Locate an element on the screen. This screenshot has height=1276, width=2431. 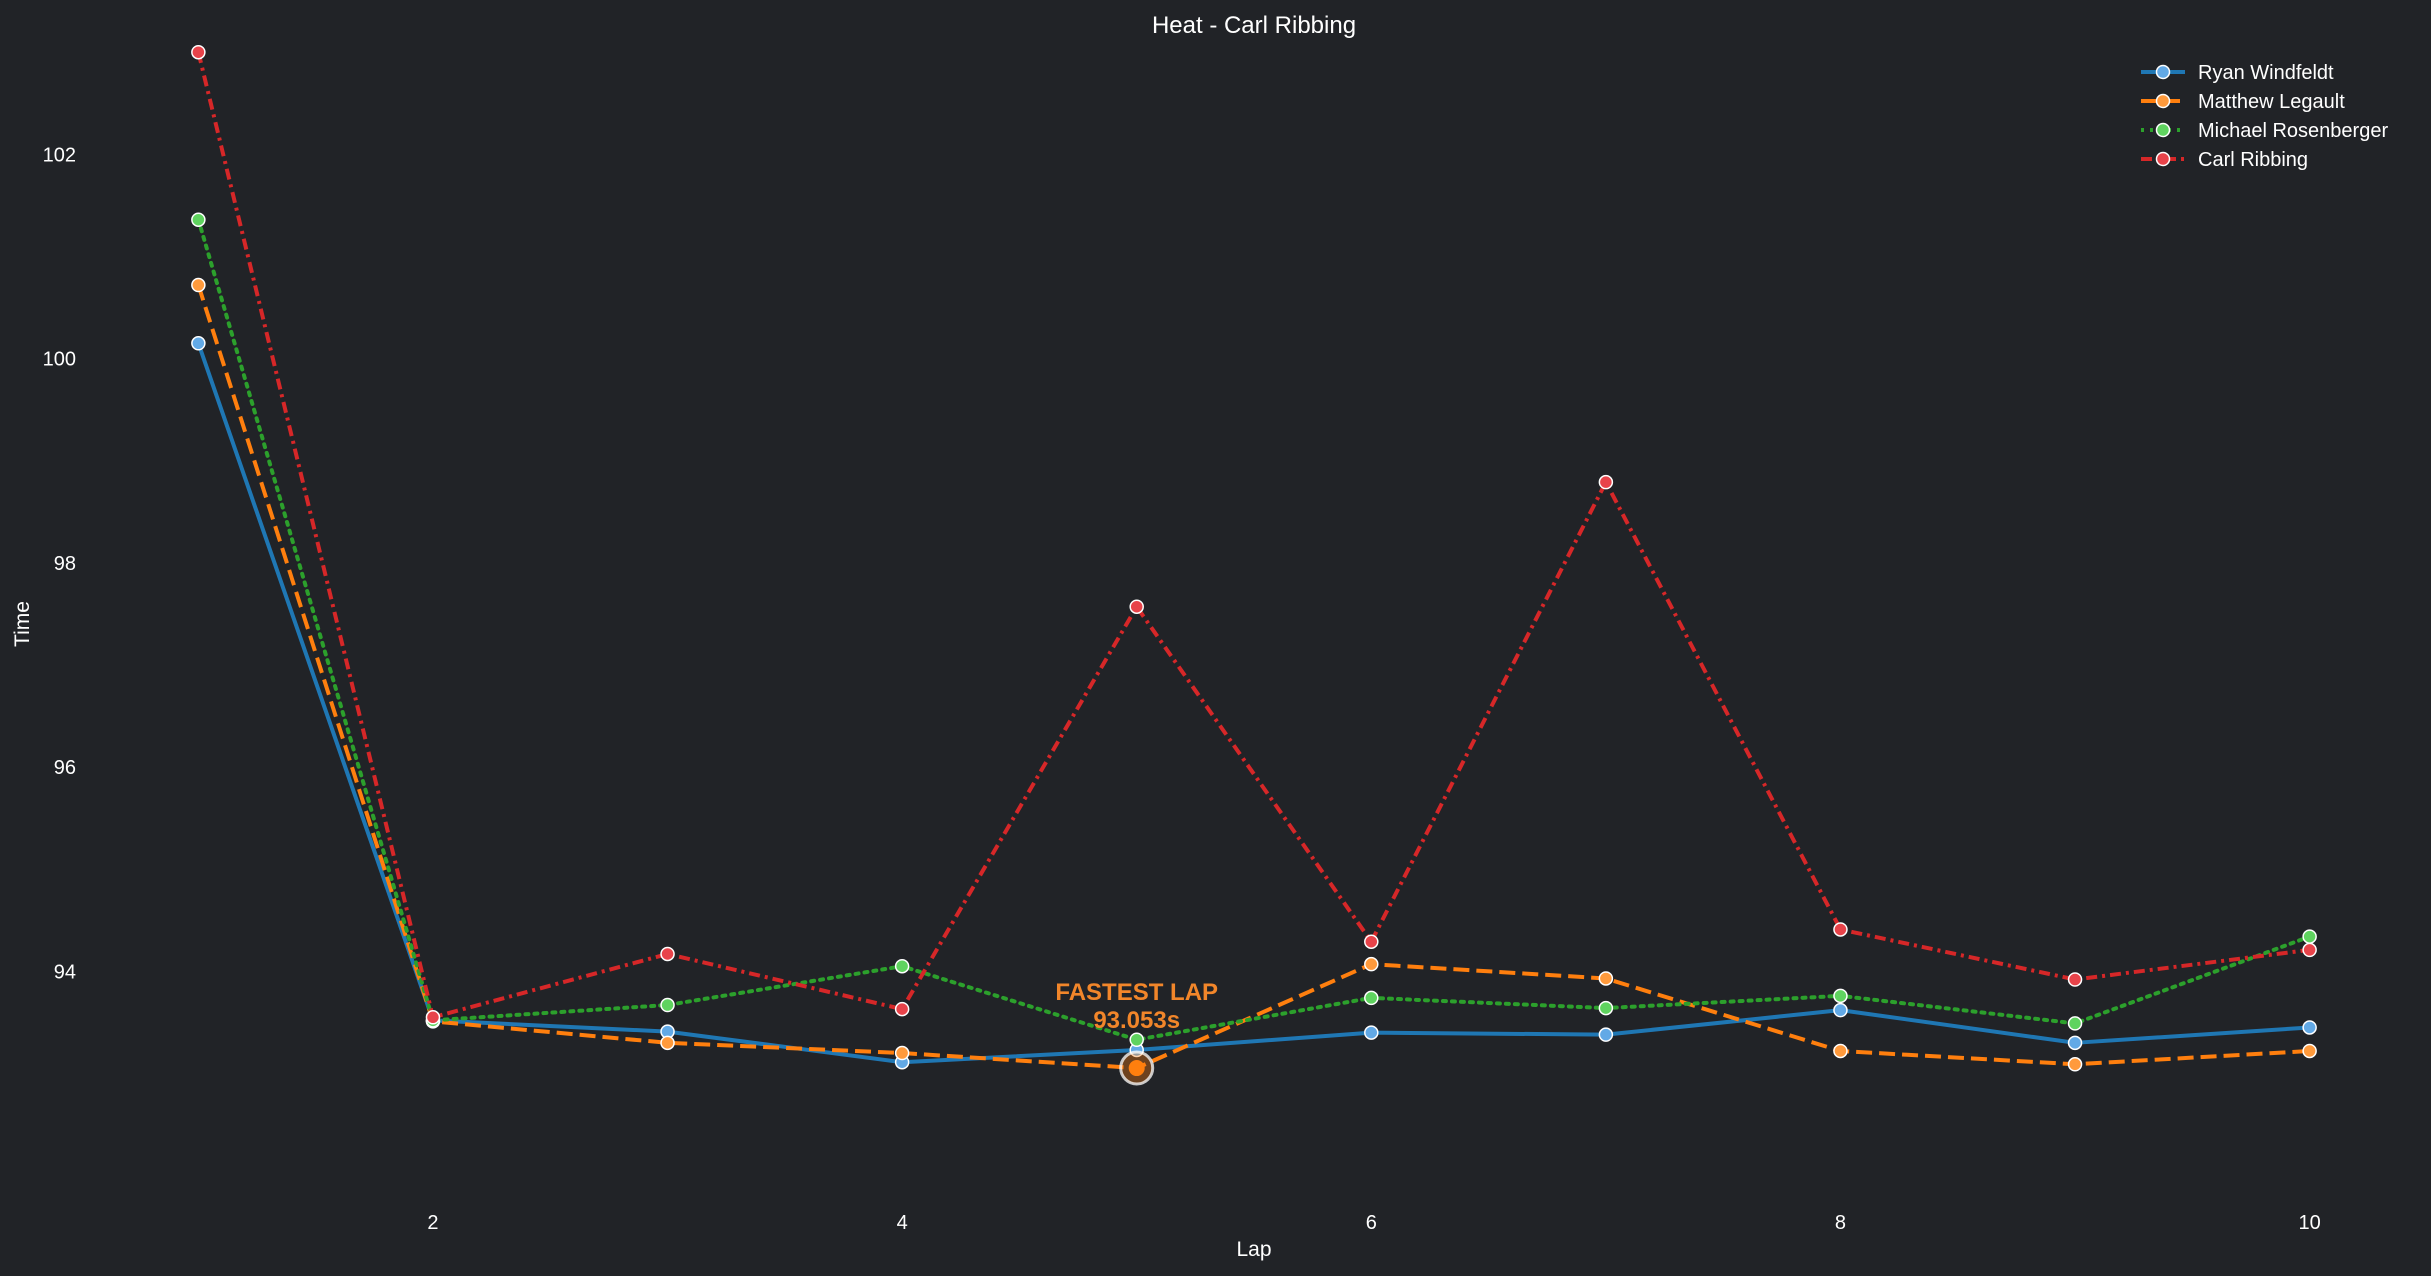
legend-item: Carl Ribbing is located at coordinates (2224, 160).